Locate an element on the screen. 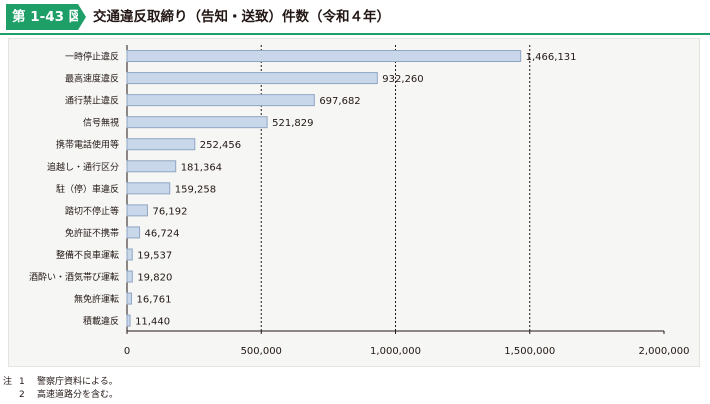 The width and height of the screenshot is (710, 404). data-label: 19,537 is located at coordinates (154, 255).